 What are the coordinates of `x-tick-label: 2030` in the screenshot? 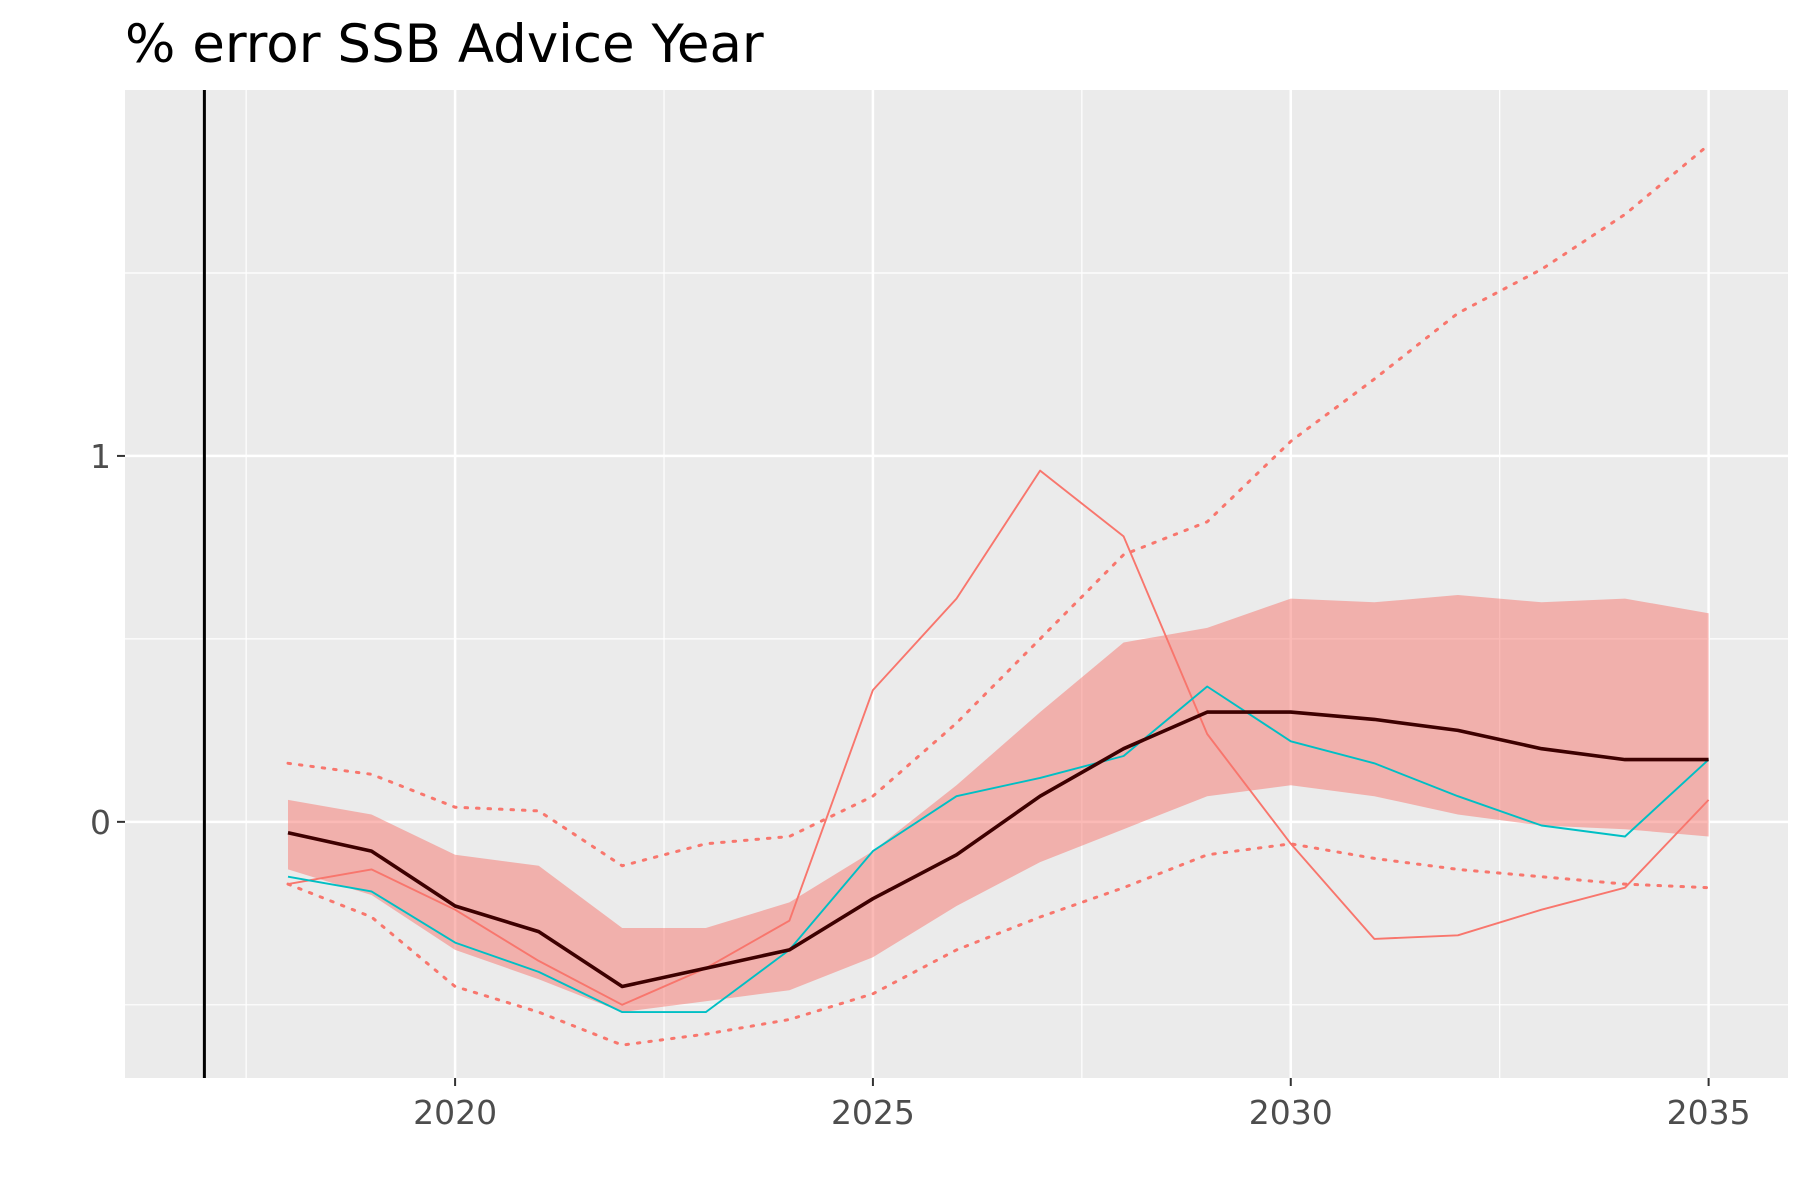 It's located at (1291, 1112).